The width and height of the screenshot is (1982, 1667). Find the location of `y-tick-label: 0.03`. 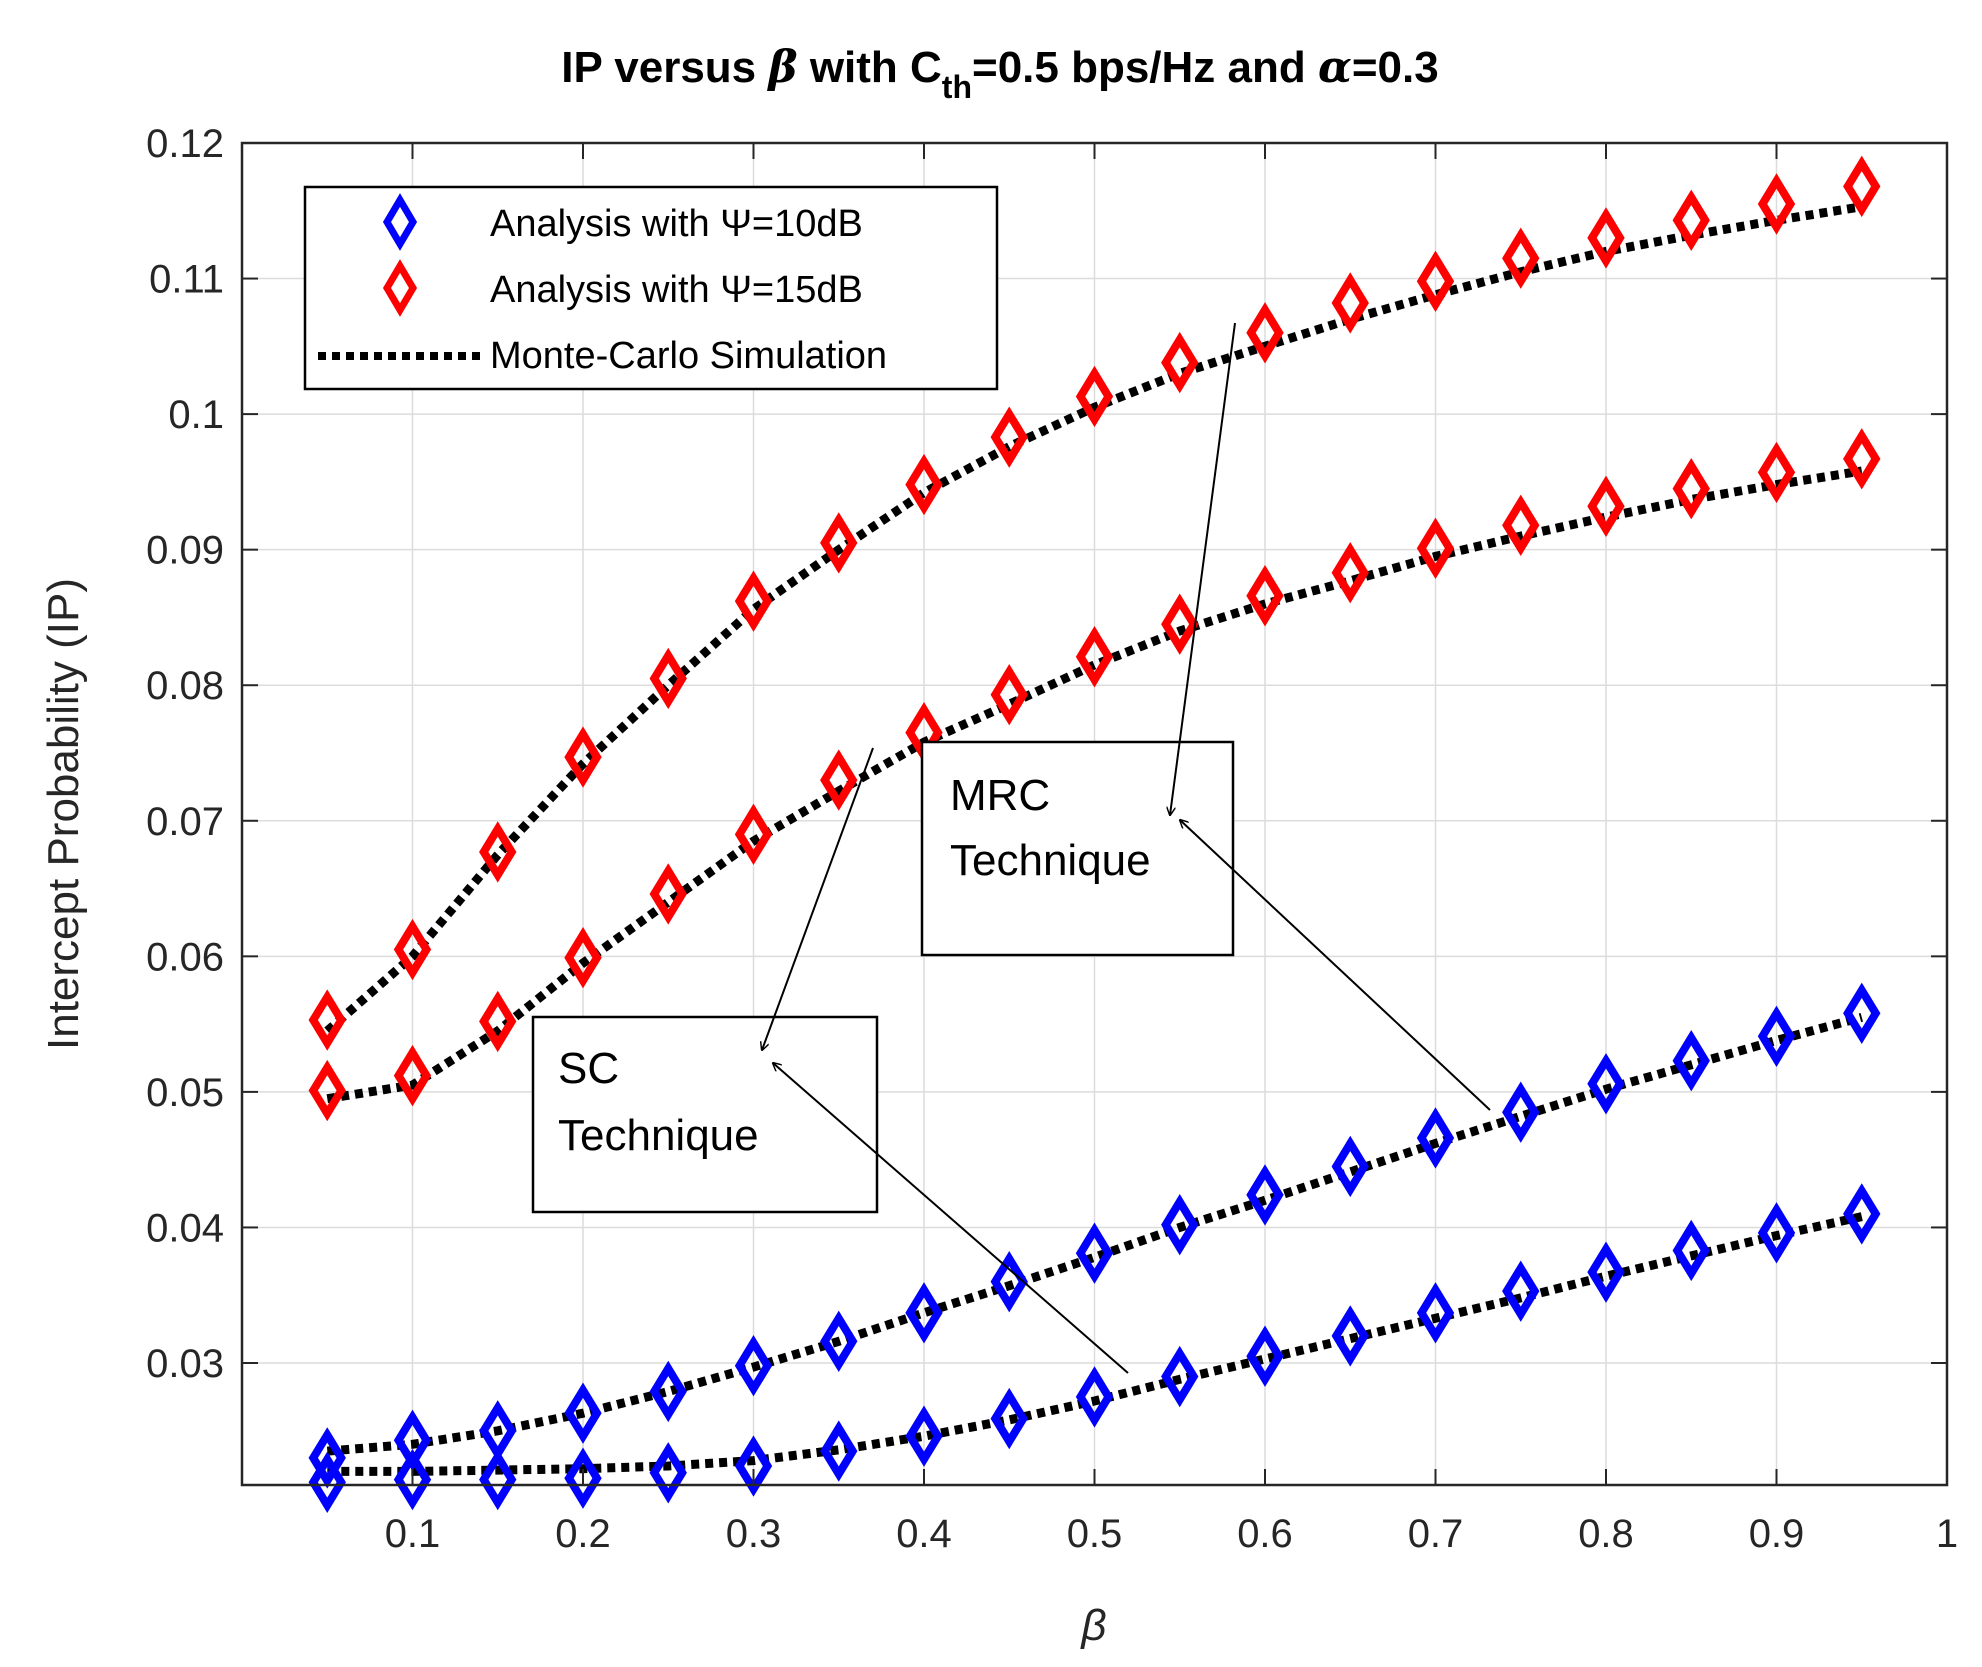

y-tick-label: 0.03 is located at coordinates (185, 1364).